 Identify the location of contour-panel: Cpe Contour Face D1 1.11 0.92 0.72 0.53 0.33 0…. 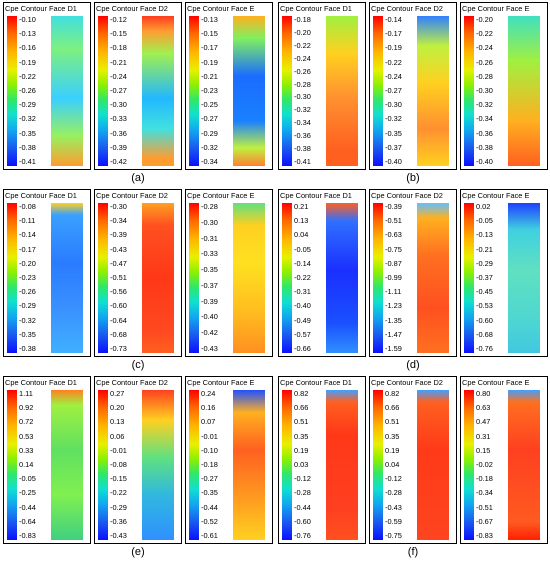
(47, 460).